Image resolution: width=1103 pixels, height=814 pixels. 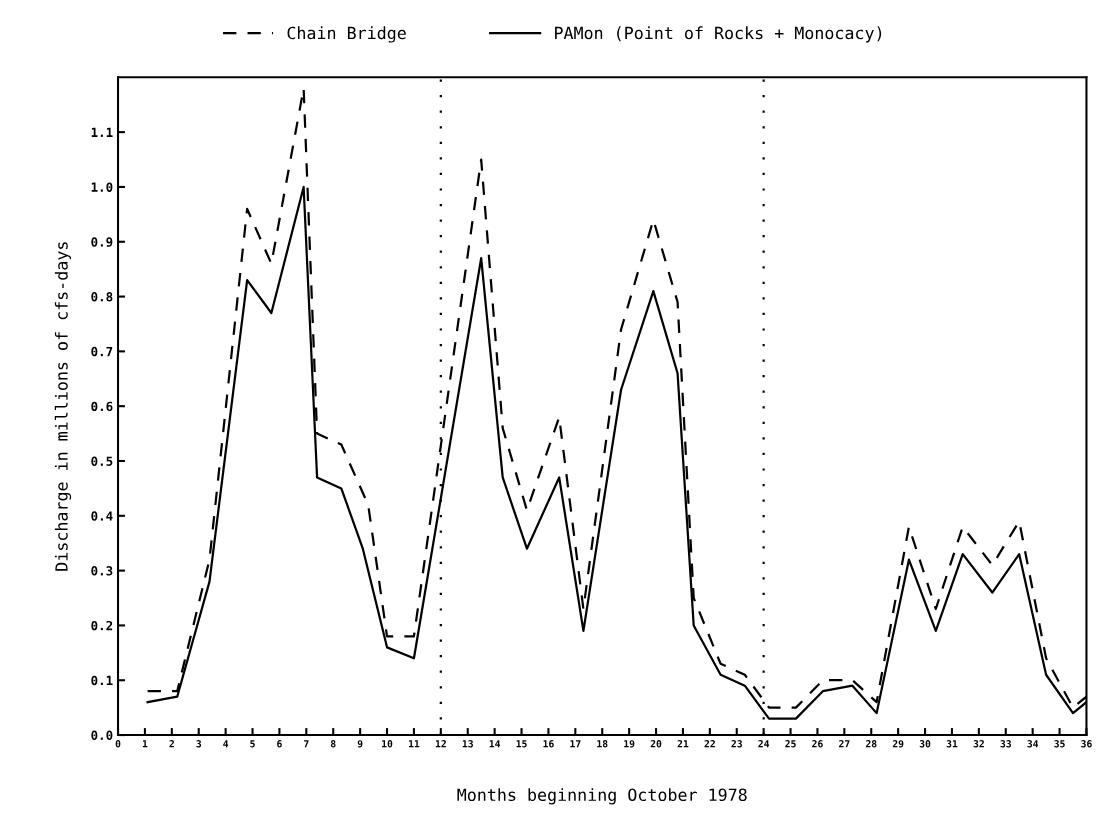 What do you see at coordinates (1005, 744) in the screenshot?
I see `x-tick-label: 33` at bounding box center [1005, 744].